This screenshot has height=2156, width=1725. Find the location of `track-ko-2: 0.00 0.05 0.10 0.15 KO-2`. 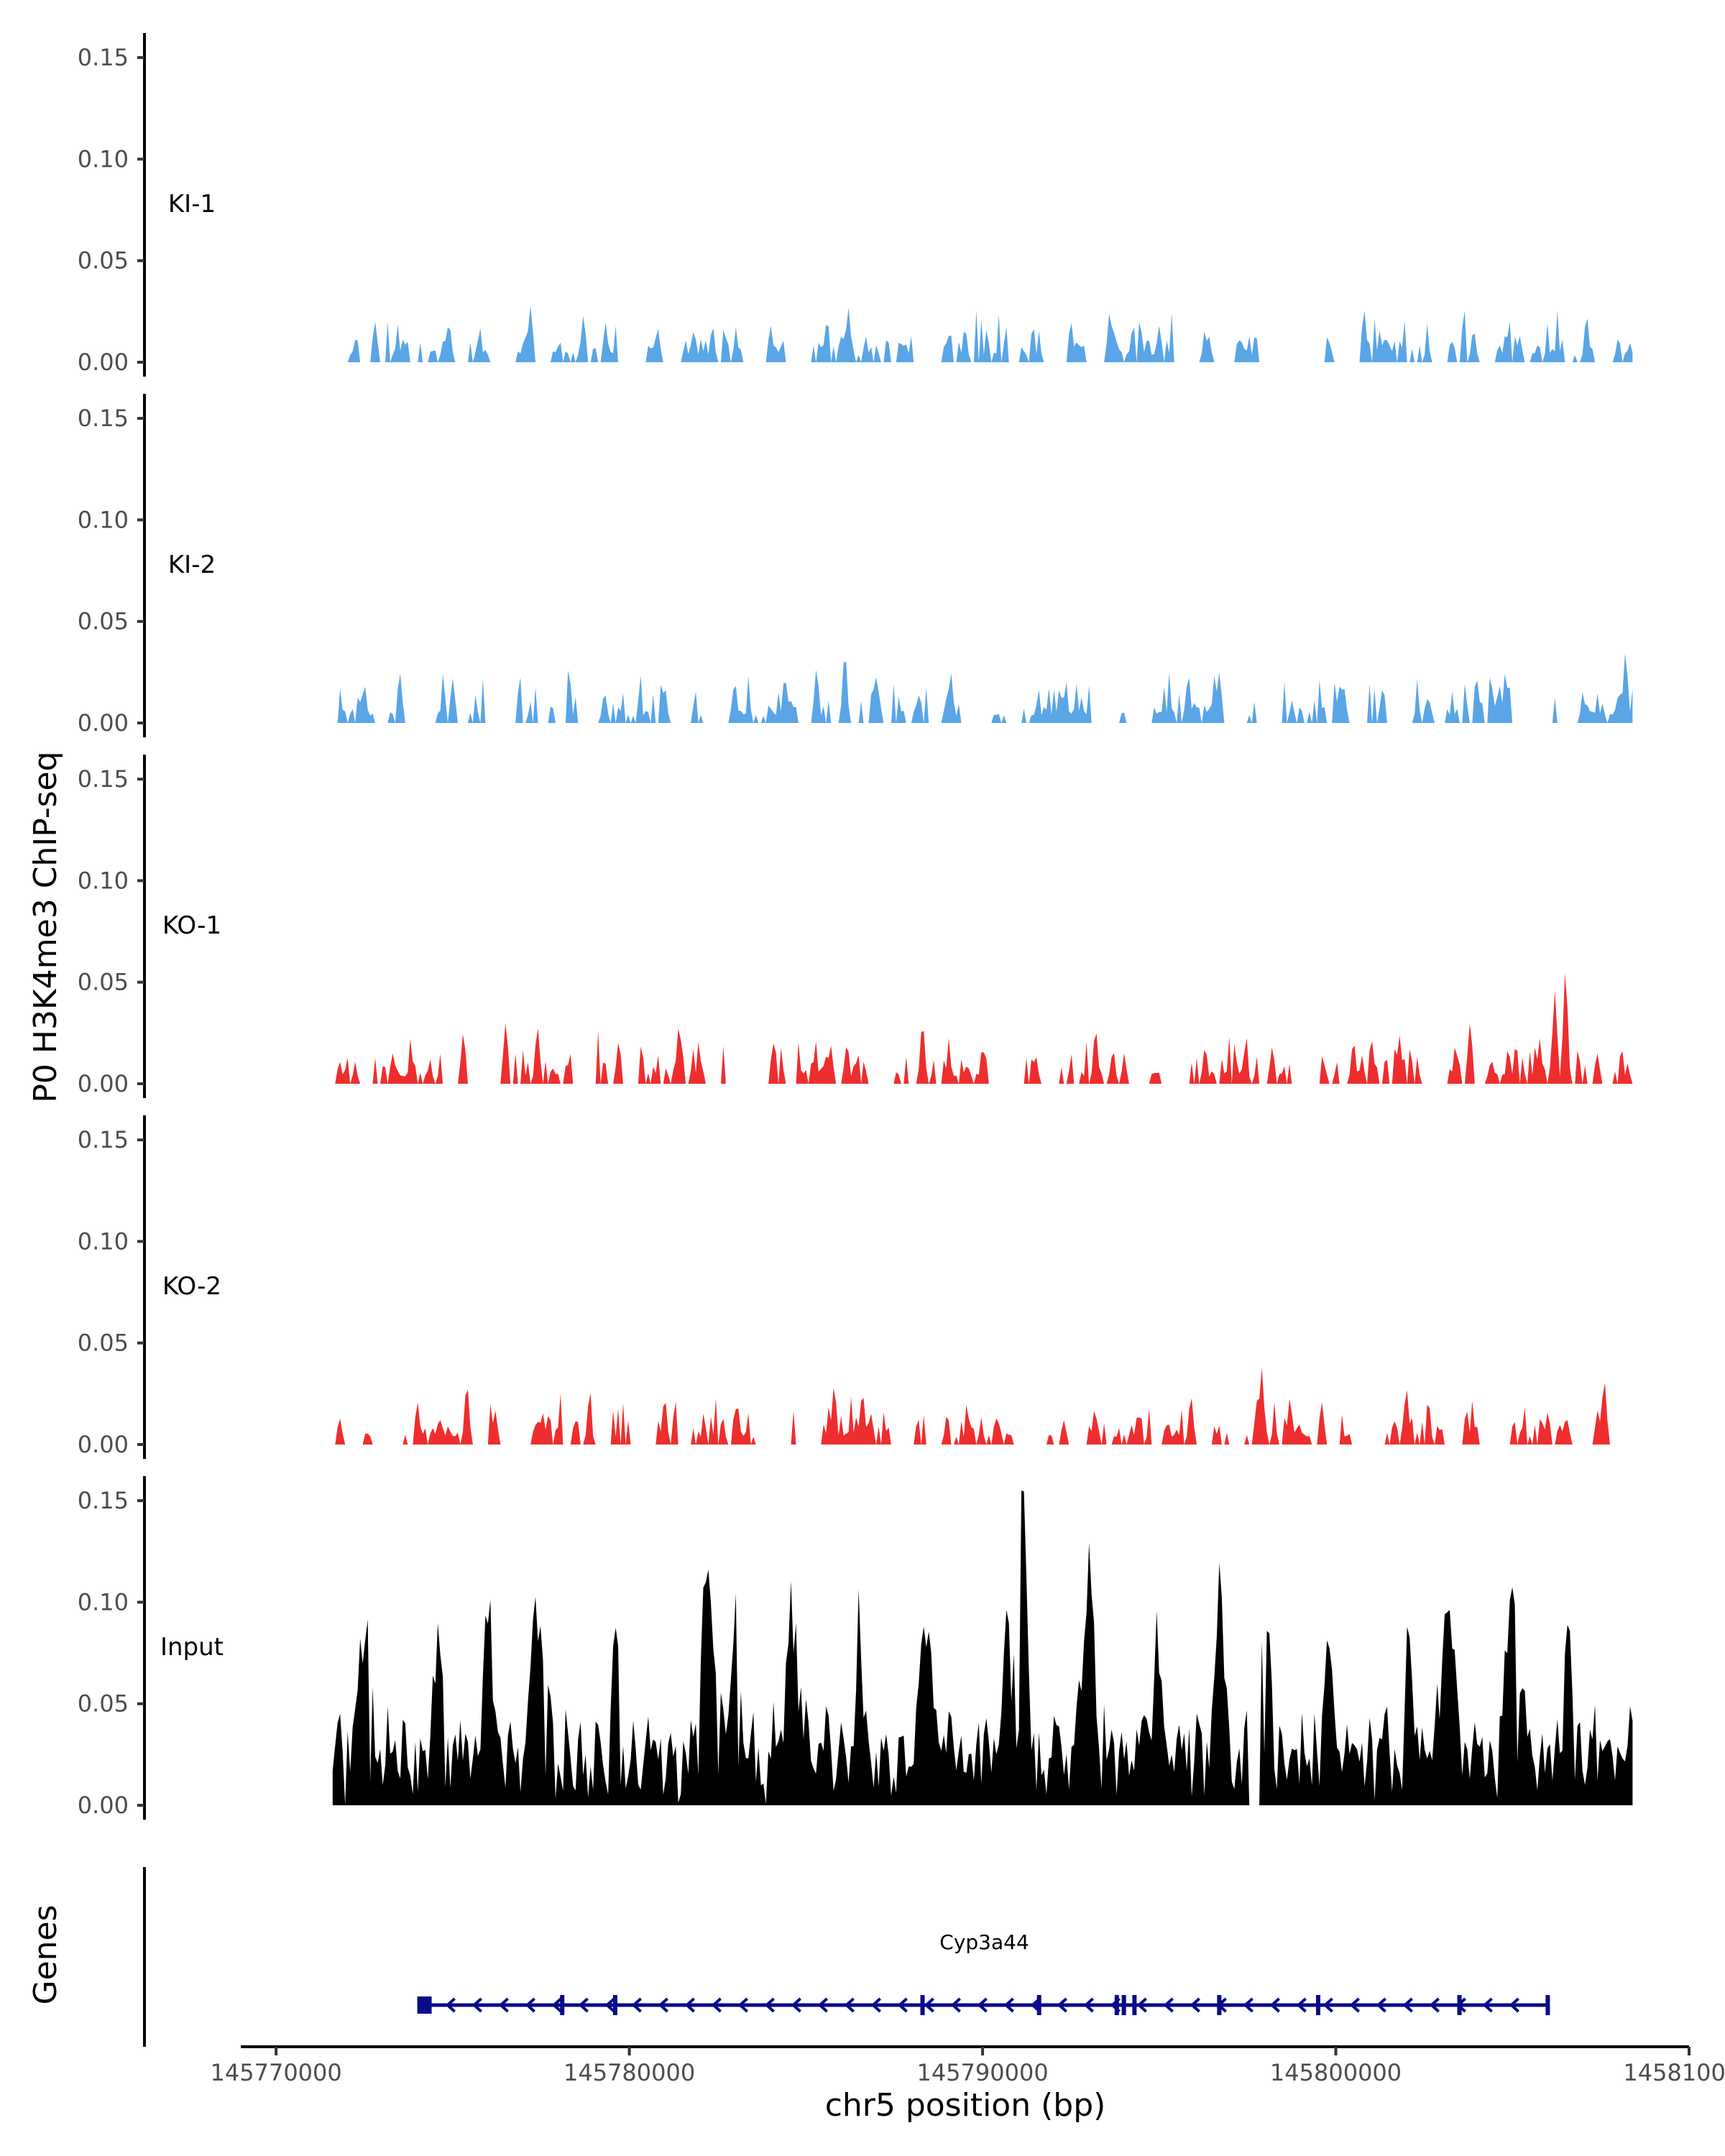

track-ko-2: 0.00 0.05 0.10 0.15 KO-2 is located at coordinates (855, 1287).